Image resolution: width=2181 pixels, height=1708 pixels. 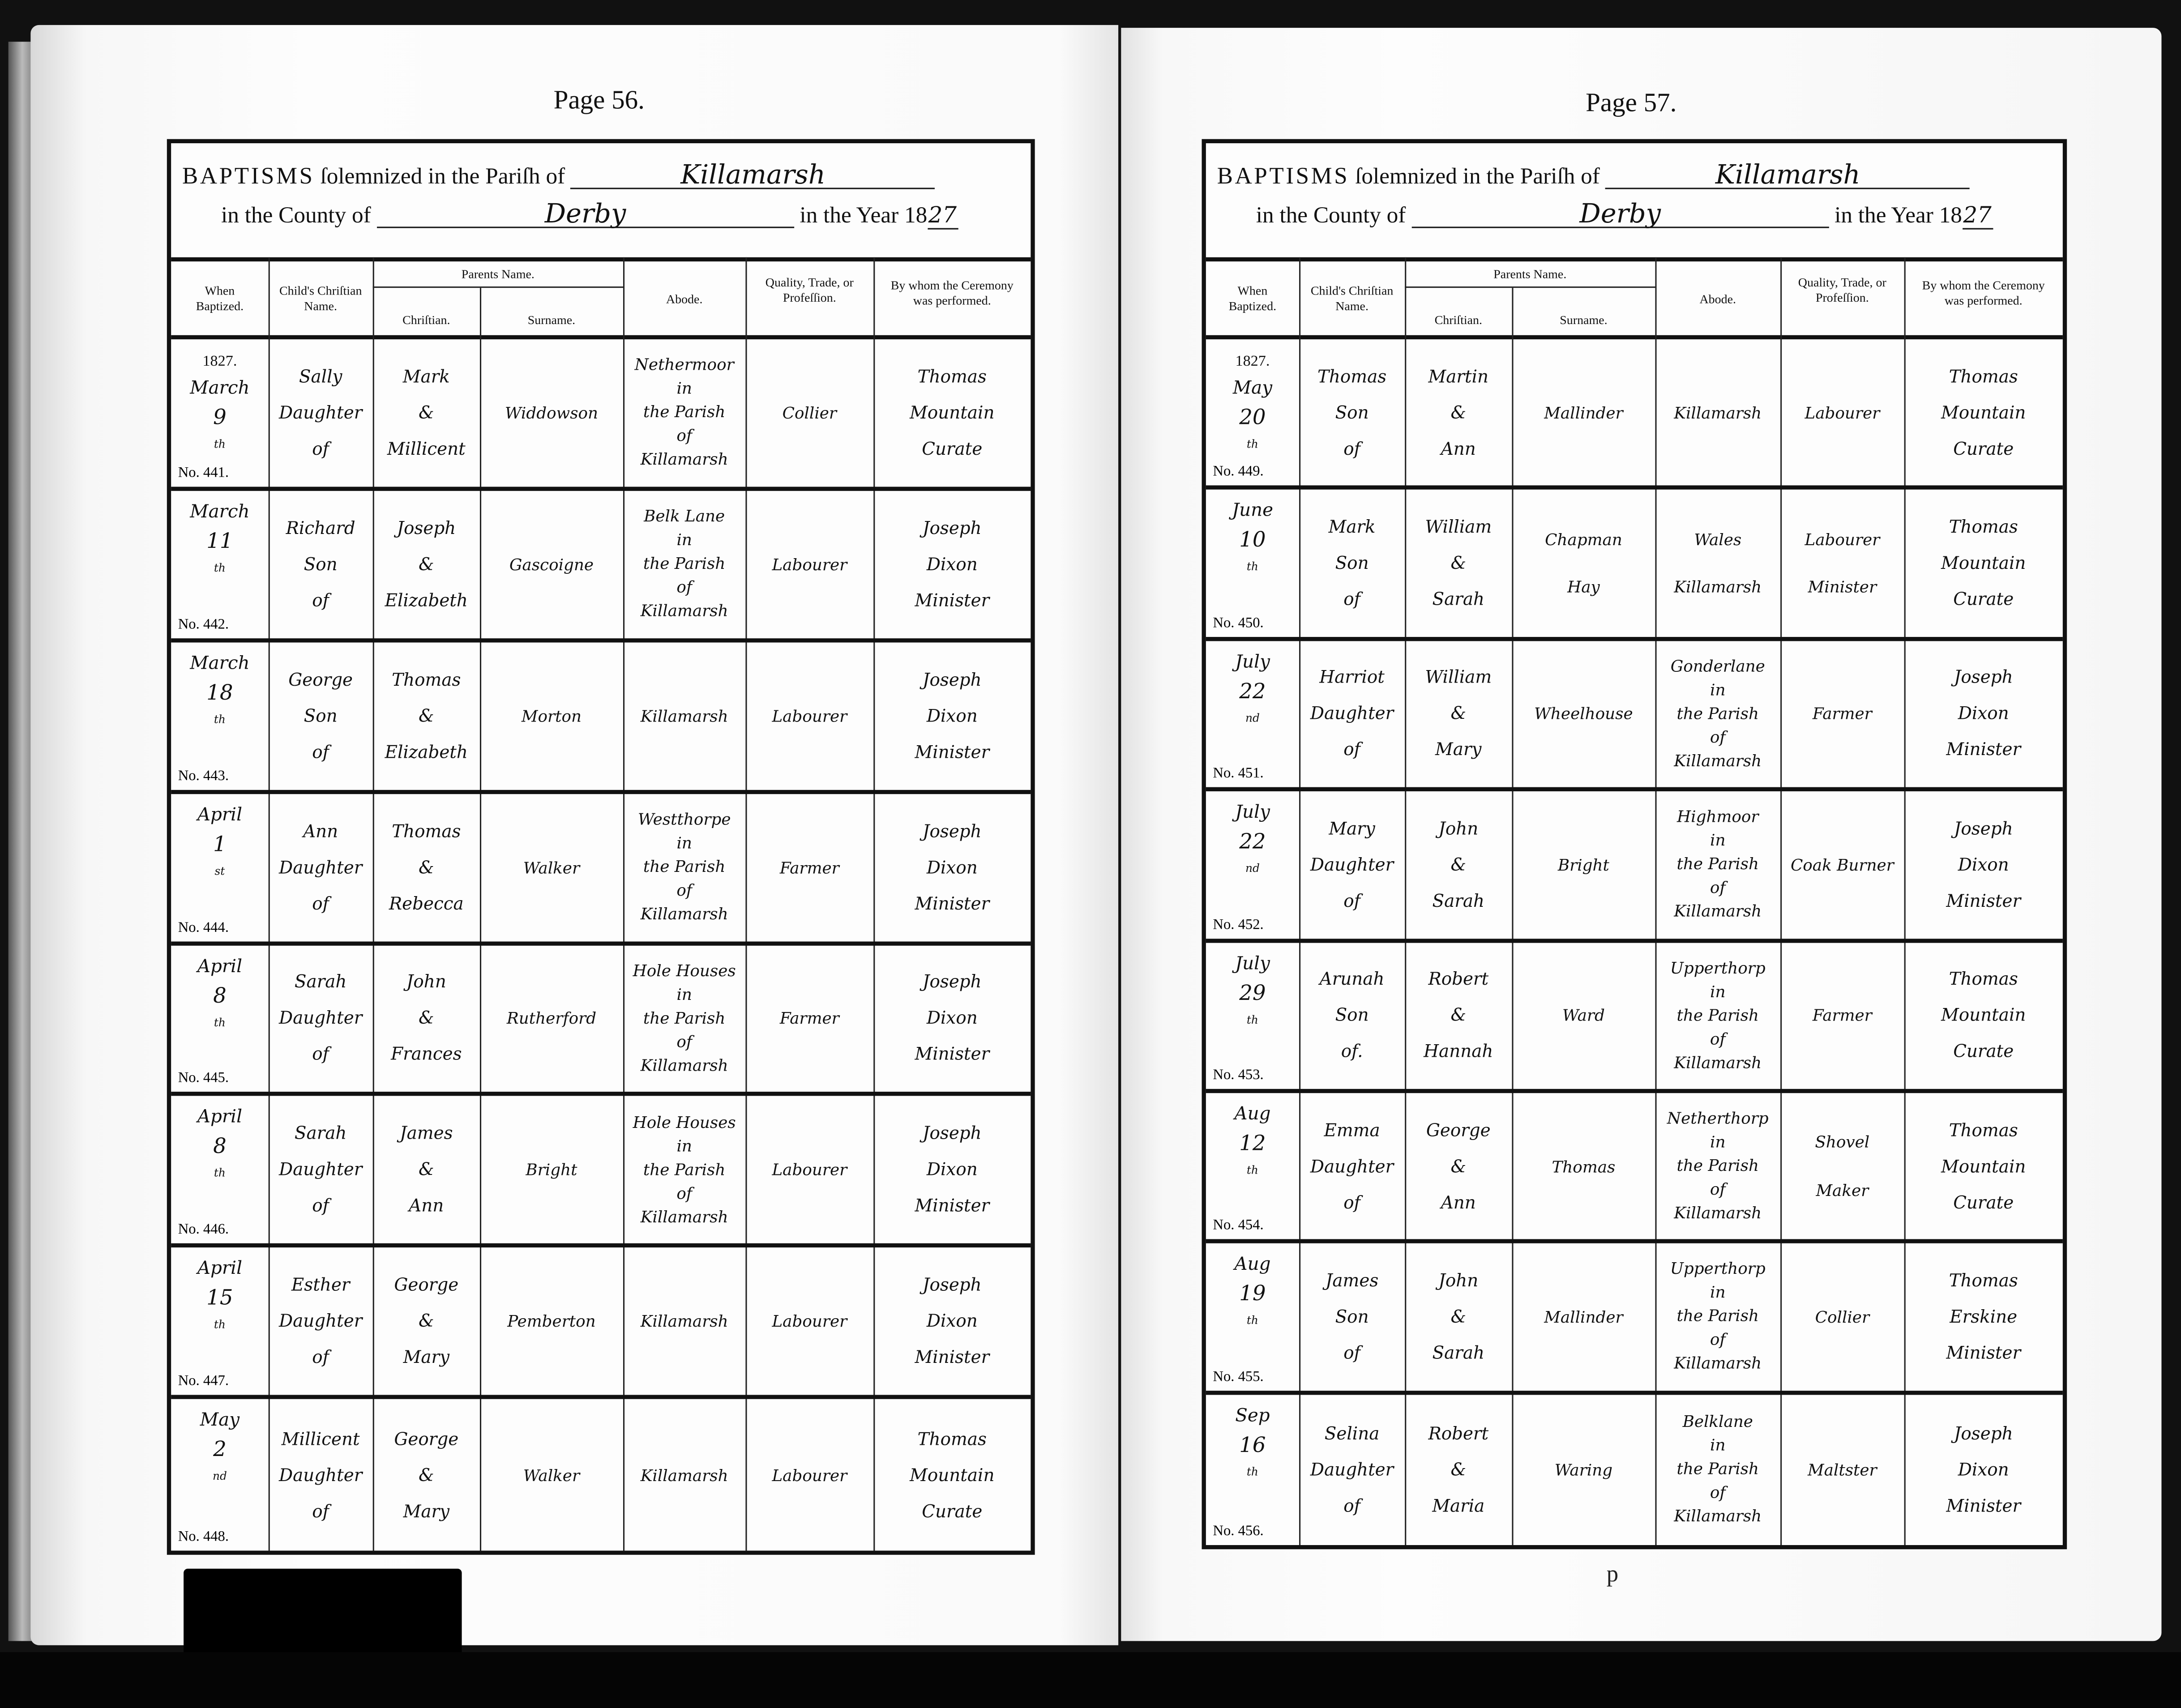 I want to click on baptism-month: Sep, so click(x=1252, y=1415).